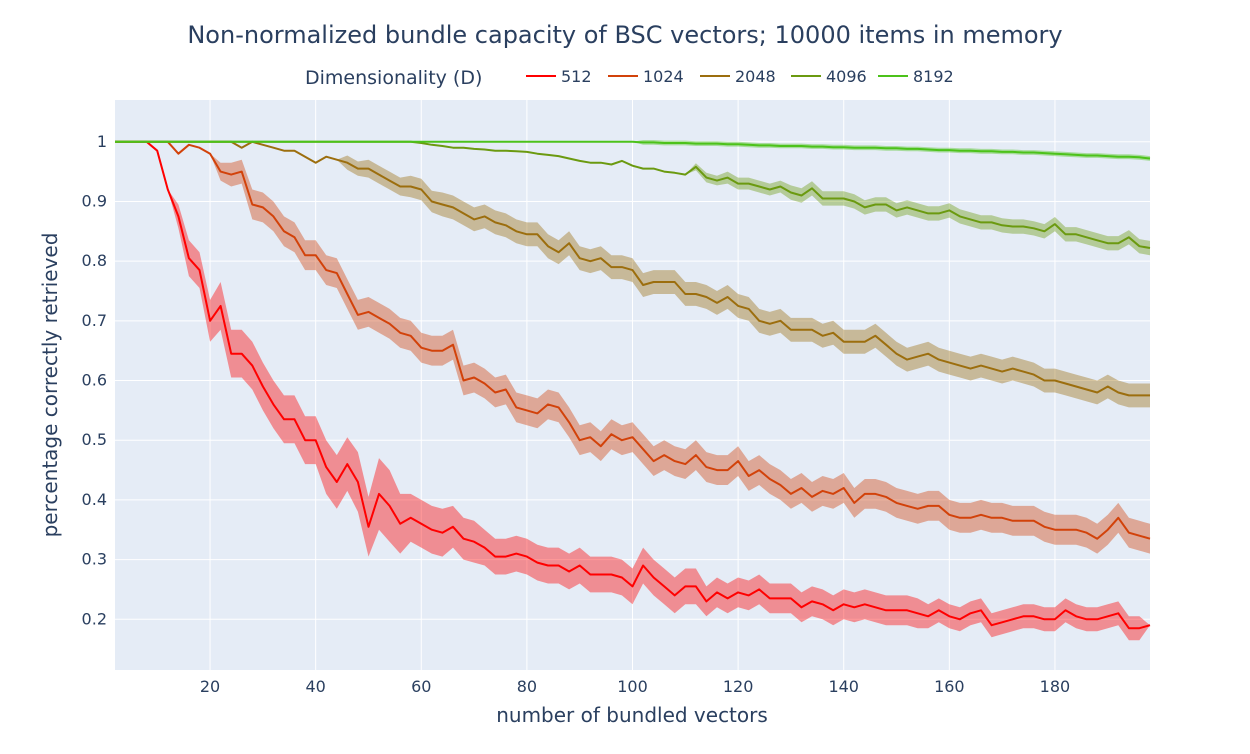 The image size is (1250, 754). I want to click on x-tick-label: 60, so click(421, 686).